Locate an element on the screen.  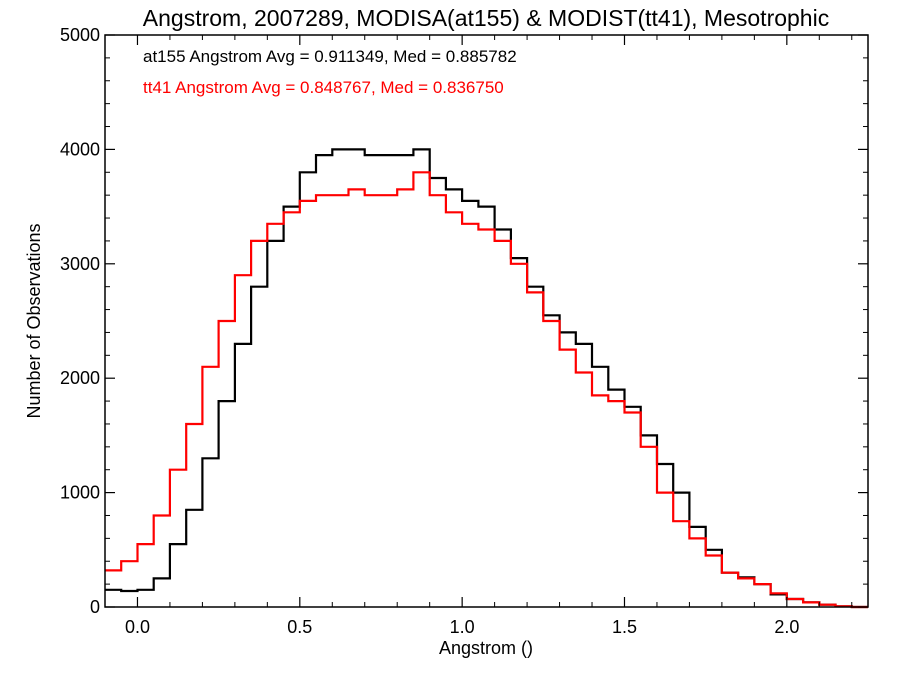
y-tick-label: 2000 is located at coordinates (80, 378).